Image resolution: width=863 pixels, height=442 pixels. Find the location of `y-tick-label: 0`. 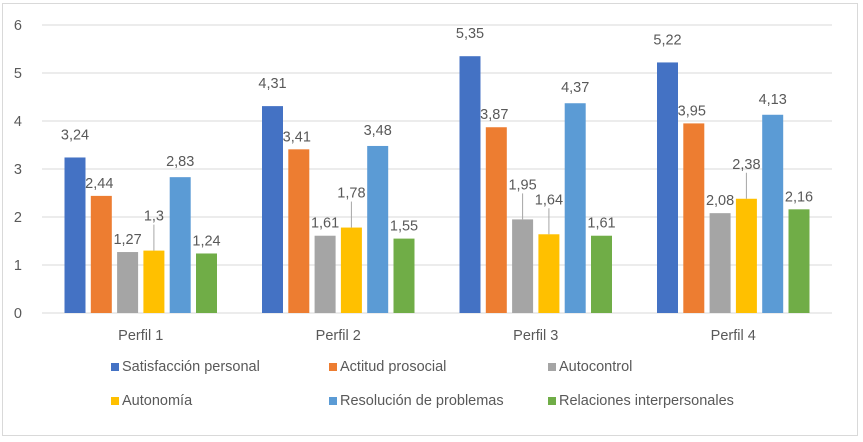

y-tick-label: 0 is located at coordinates (18, 314).